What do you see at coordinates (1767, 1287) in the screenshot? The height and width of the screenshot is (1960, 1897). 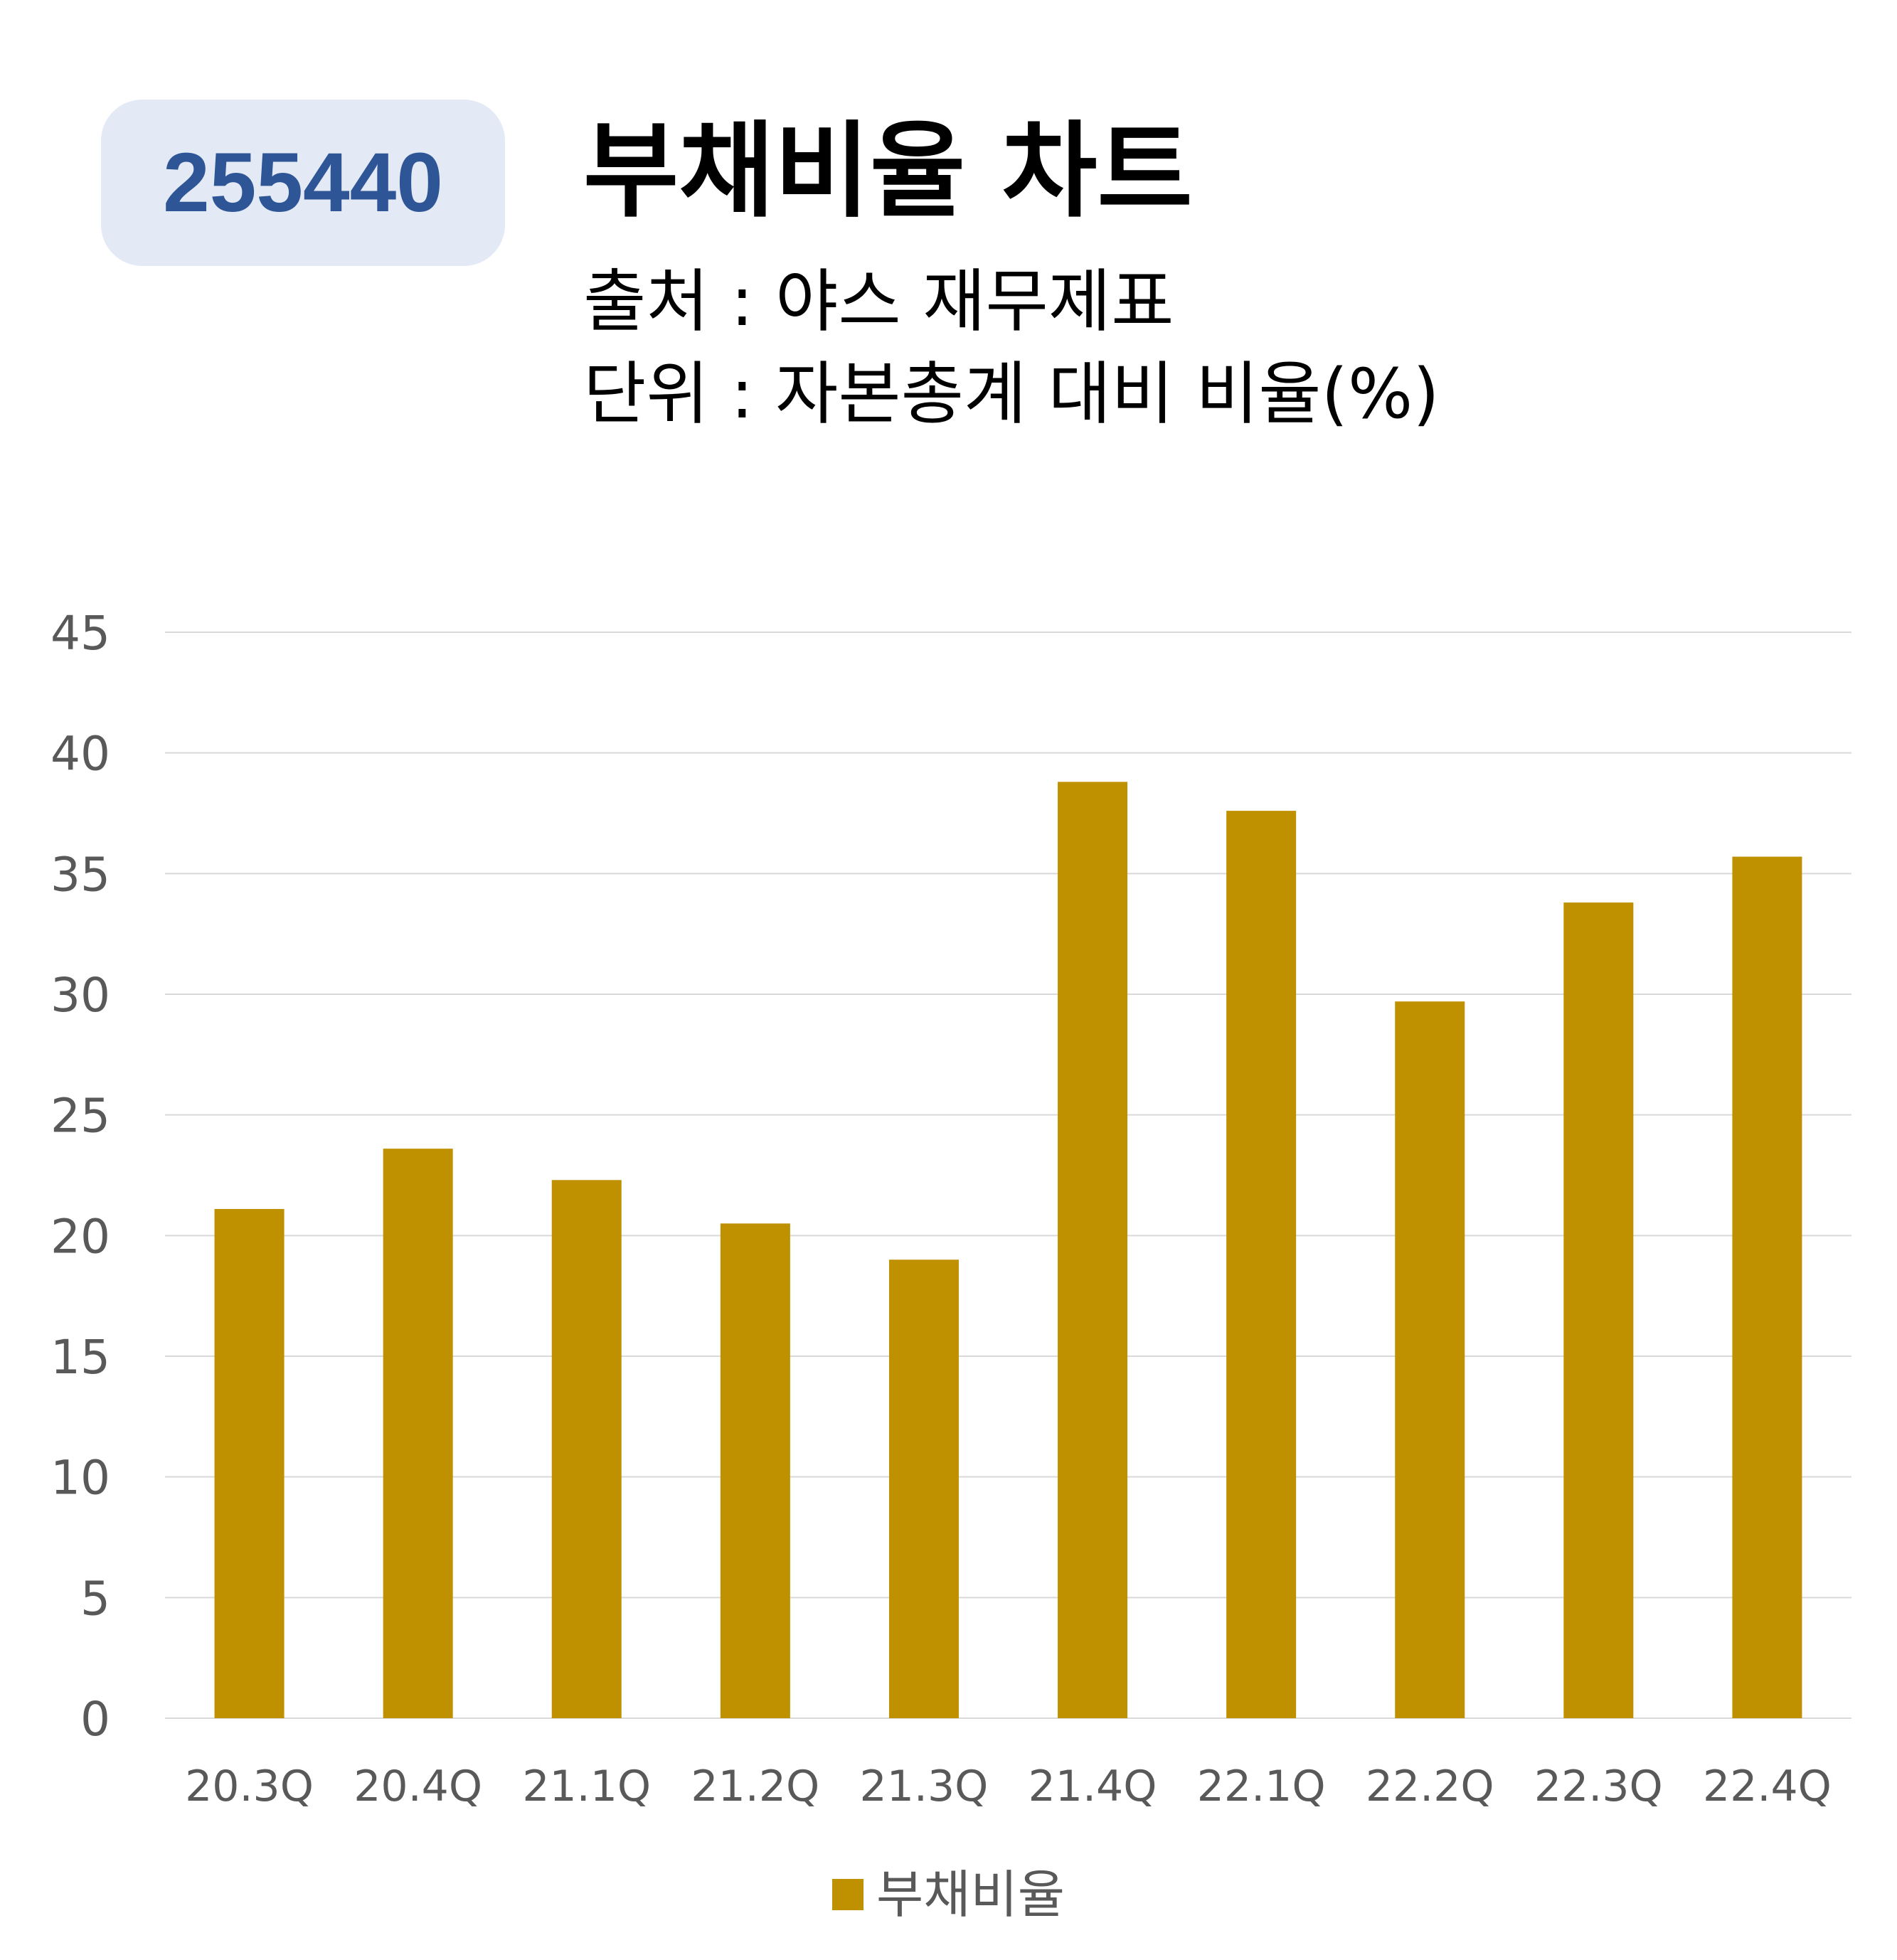 I see `bar-22.4Q` at bounding box center [1767, 1287].